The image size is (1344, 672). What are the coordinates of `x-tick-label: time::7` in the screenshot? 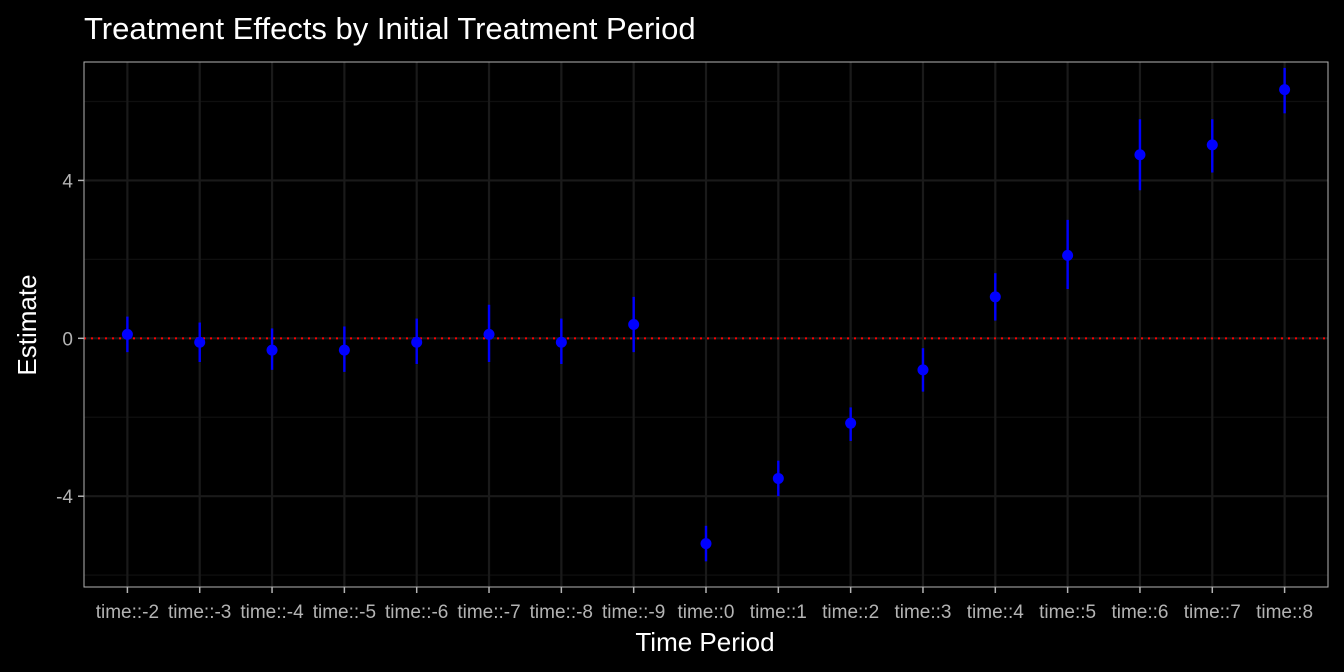 It's located at (1212, 612).